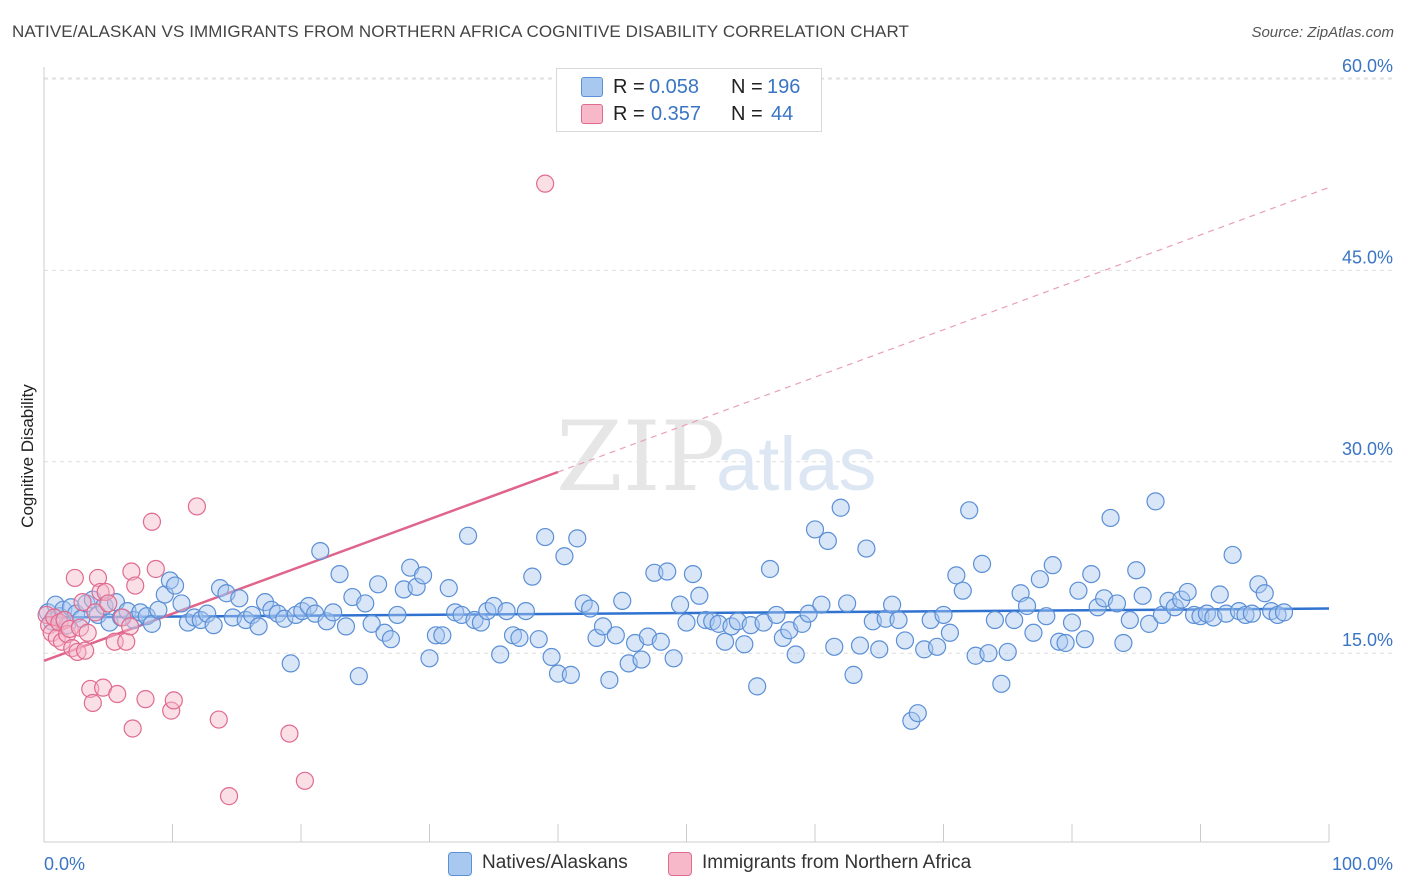  I want to click on x-tick-label: 0.0%, so click(64, 864).